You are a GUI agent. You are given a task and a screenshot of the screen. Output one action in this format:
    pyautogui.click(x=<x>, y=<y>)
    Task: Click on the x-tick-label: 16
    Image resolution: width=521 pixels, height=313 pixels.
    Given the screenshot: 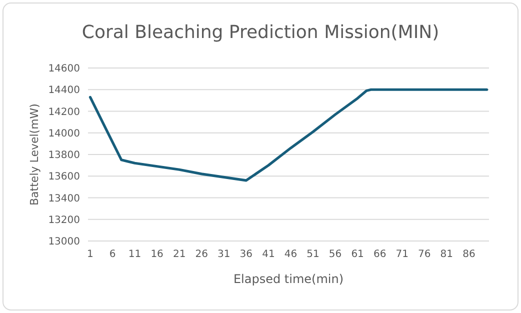 What is the action you would take?
    pyautogui.click(x=157, y=254)
    